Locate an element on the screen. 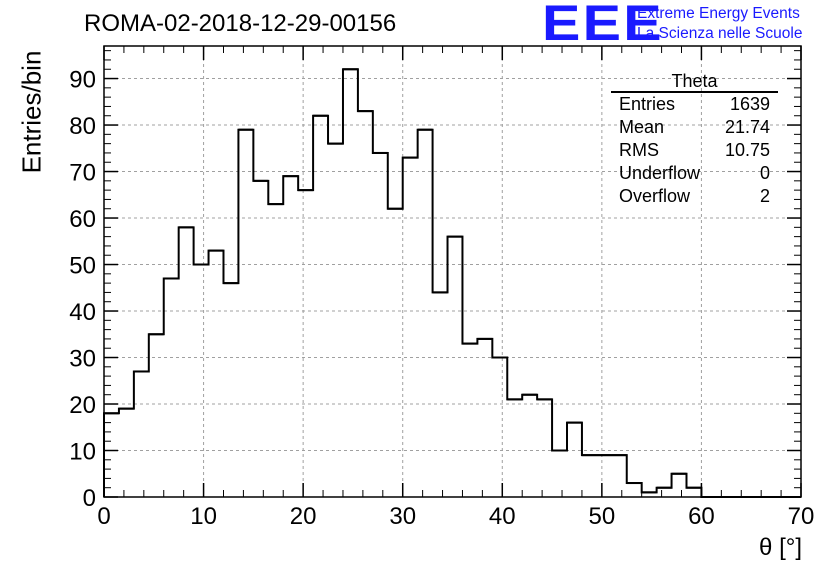  y-axis-label: Entries/bin is located at coordinates (31, 112).